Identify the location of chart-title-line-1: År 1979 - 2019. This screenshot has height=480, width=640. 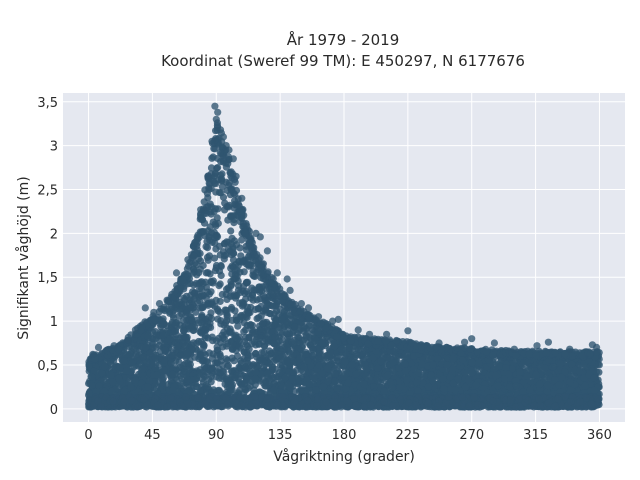
(343, 39).